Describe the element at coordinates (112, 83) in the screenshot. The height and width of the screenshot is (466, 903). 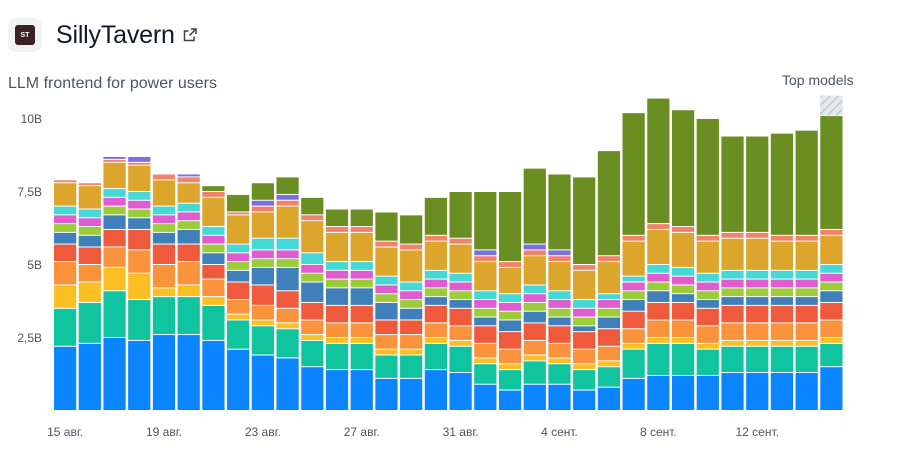
I see `subtitle: LLM frontend for power users` at that location.